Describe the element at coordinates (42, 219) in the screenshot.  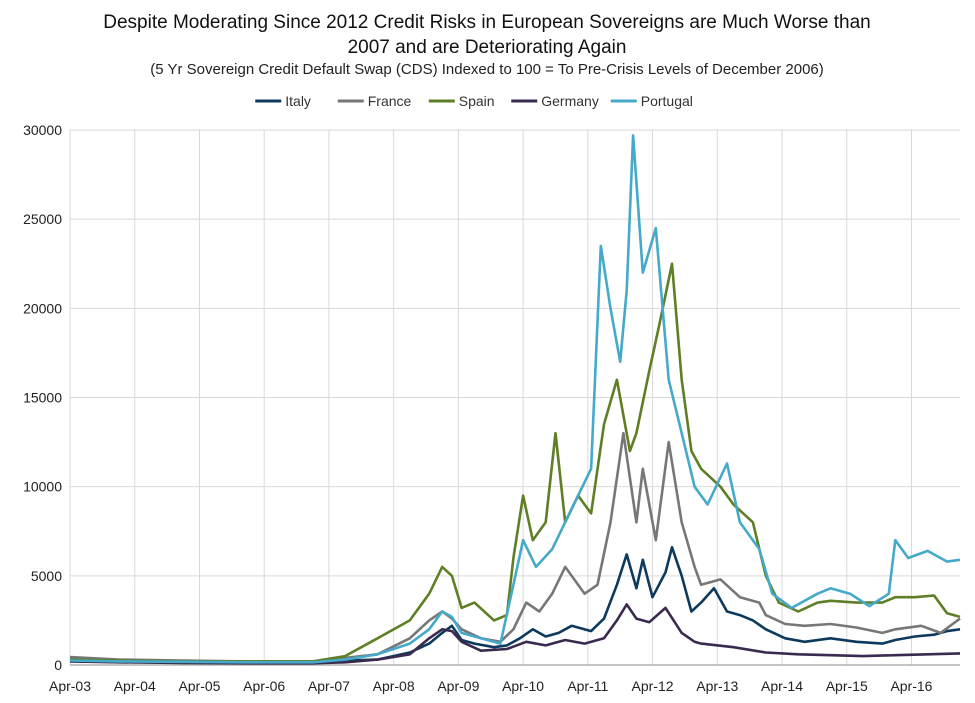
I see `y-tick-label: 25000` at that location.